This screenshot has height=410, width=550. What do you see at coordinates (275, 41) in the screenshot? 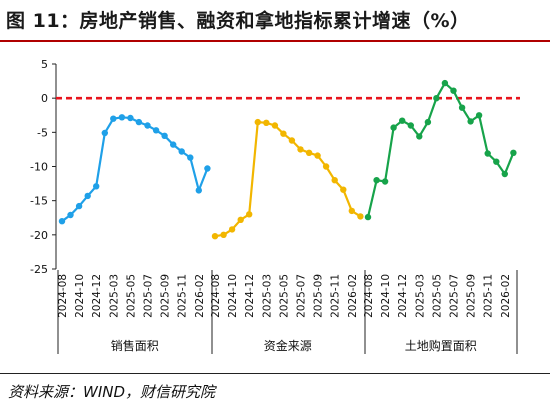
I see `title-rule` at bounding box center [275, 41].